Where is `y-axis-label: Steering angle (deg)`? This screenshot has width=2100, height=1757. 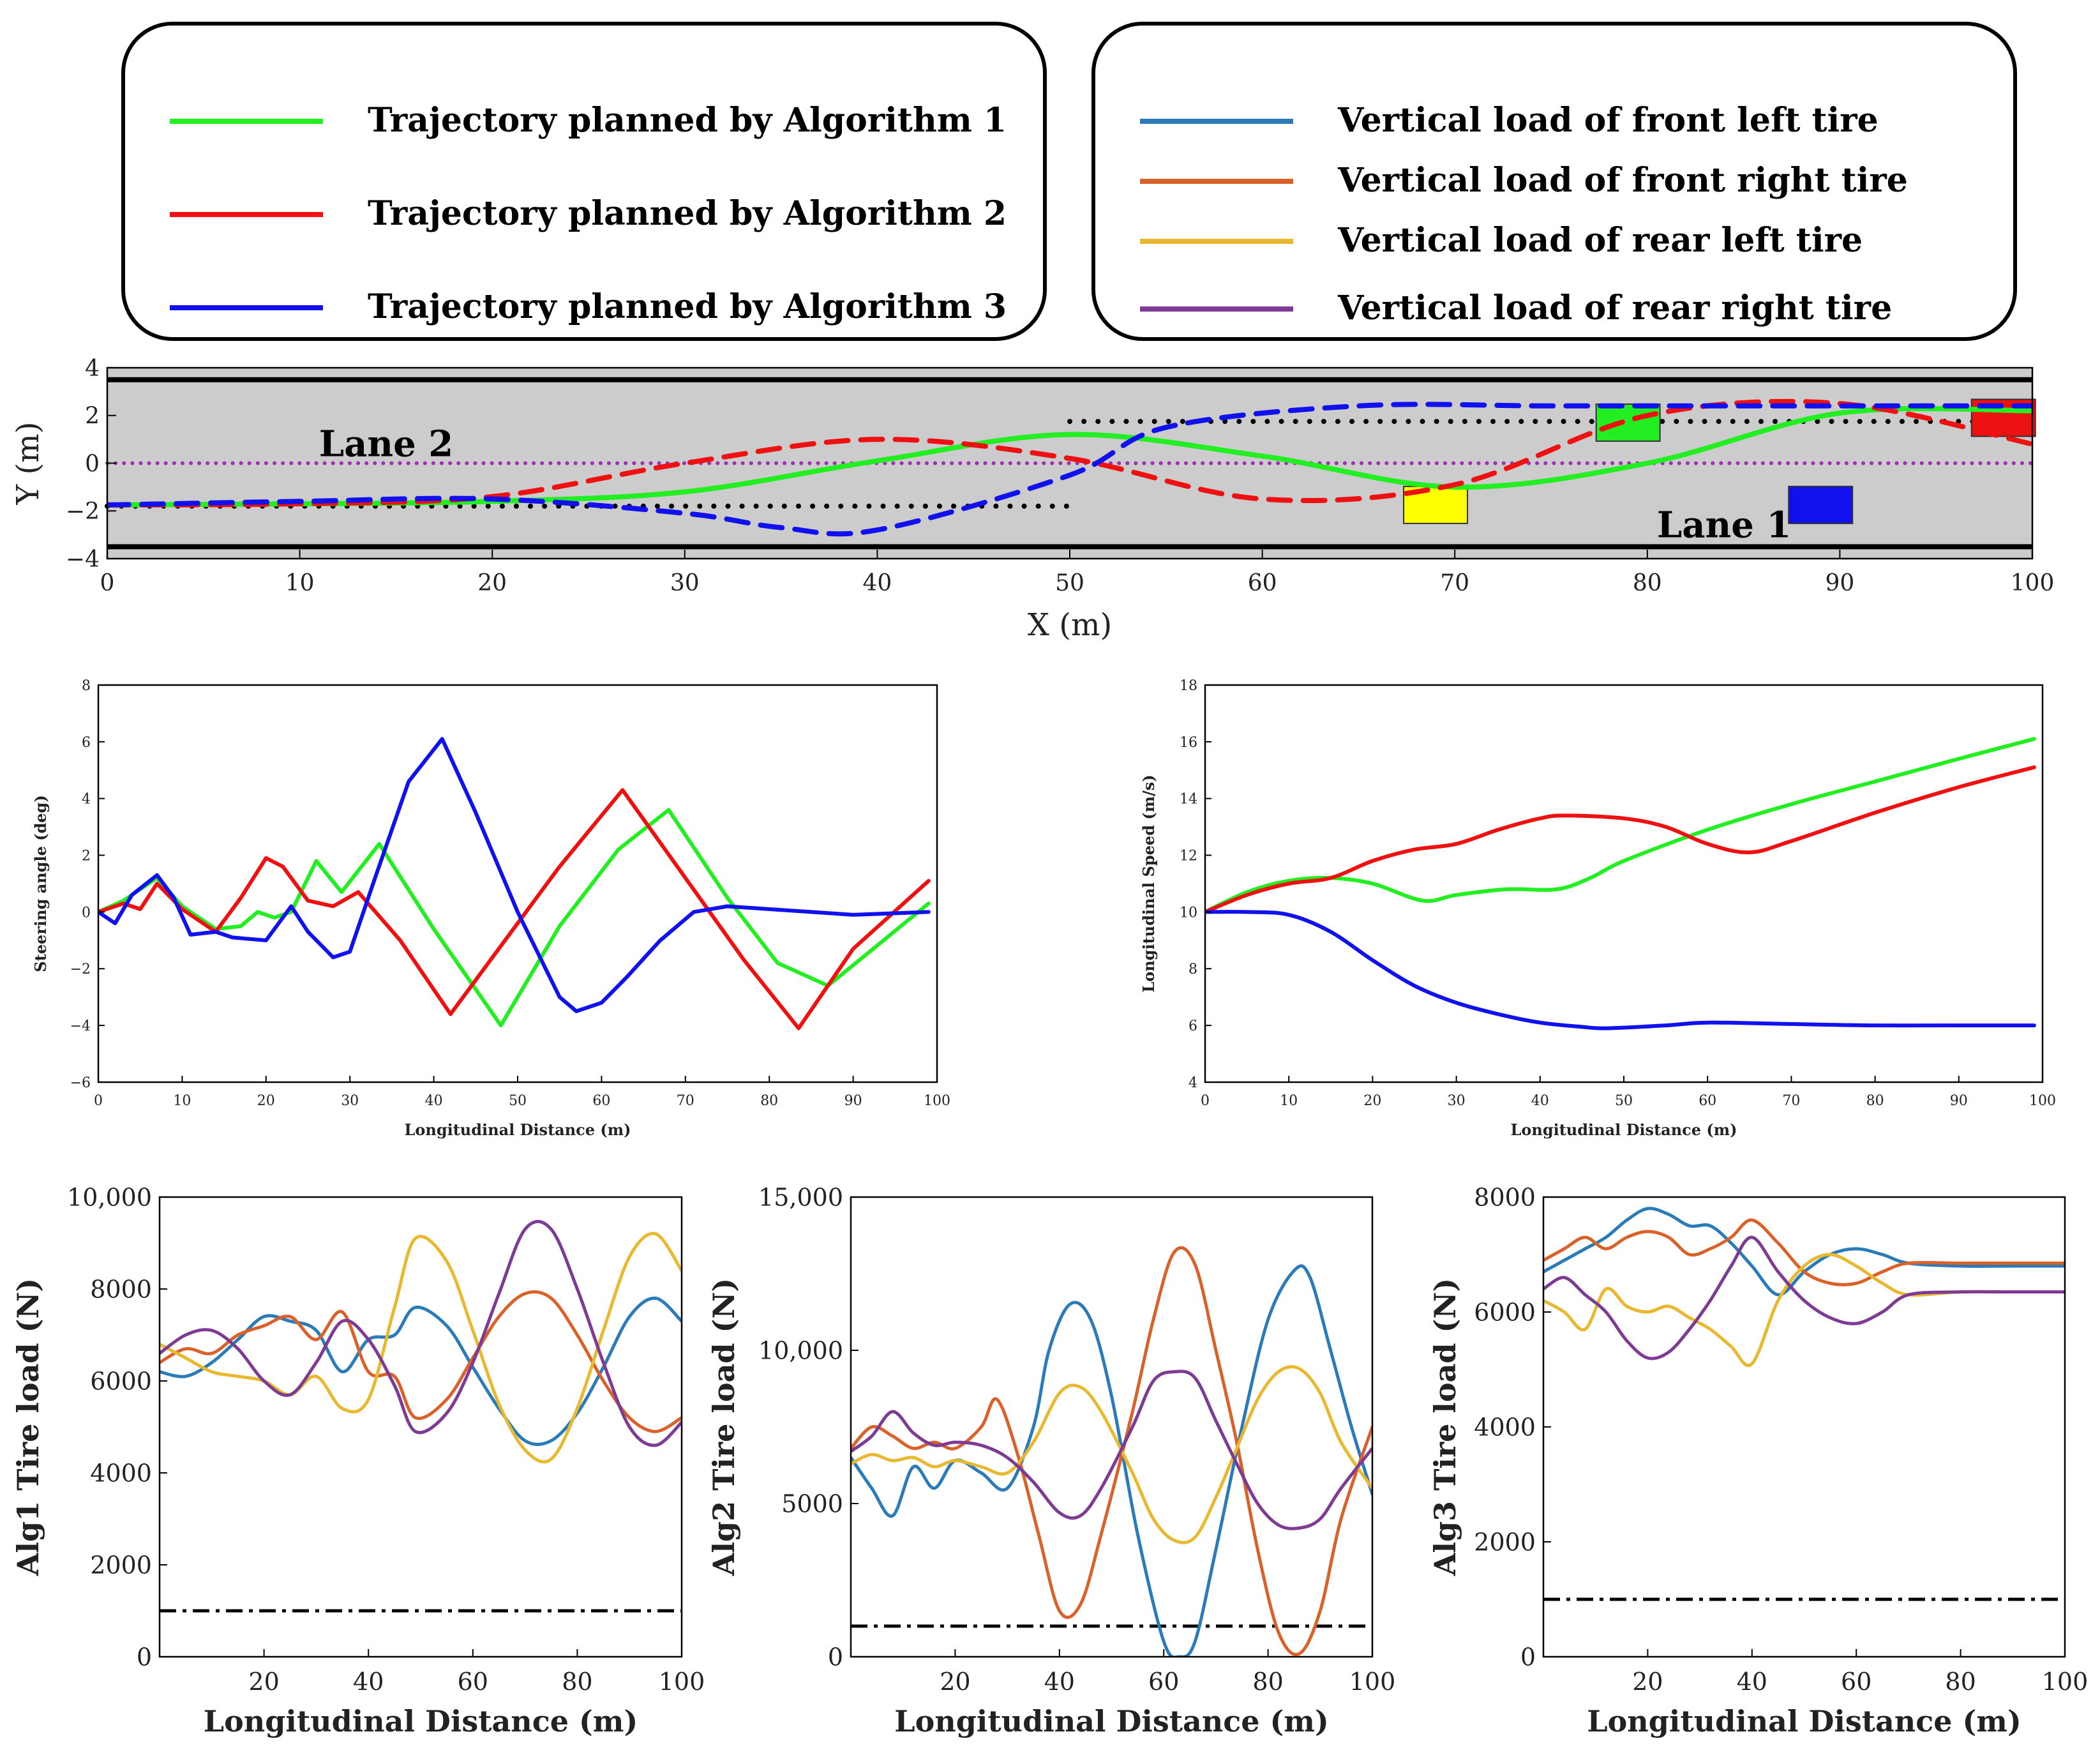
y-axis-label: Steering angle (deg) is located at coordinates (41, 884).